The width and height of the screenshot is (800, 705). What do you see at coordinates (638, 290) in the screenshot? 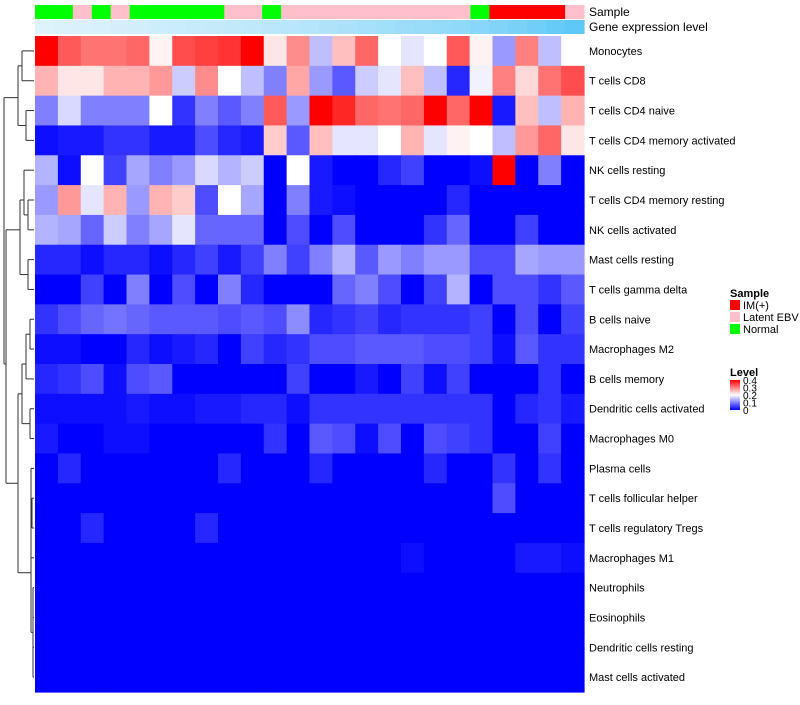
I see `row-label: T cells gamma delta` at bounding box center [638, 290].